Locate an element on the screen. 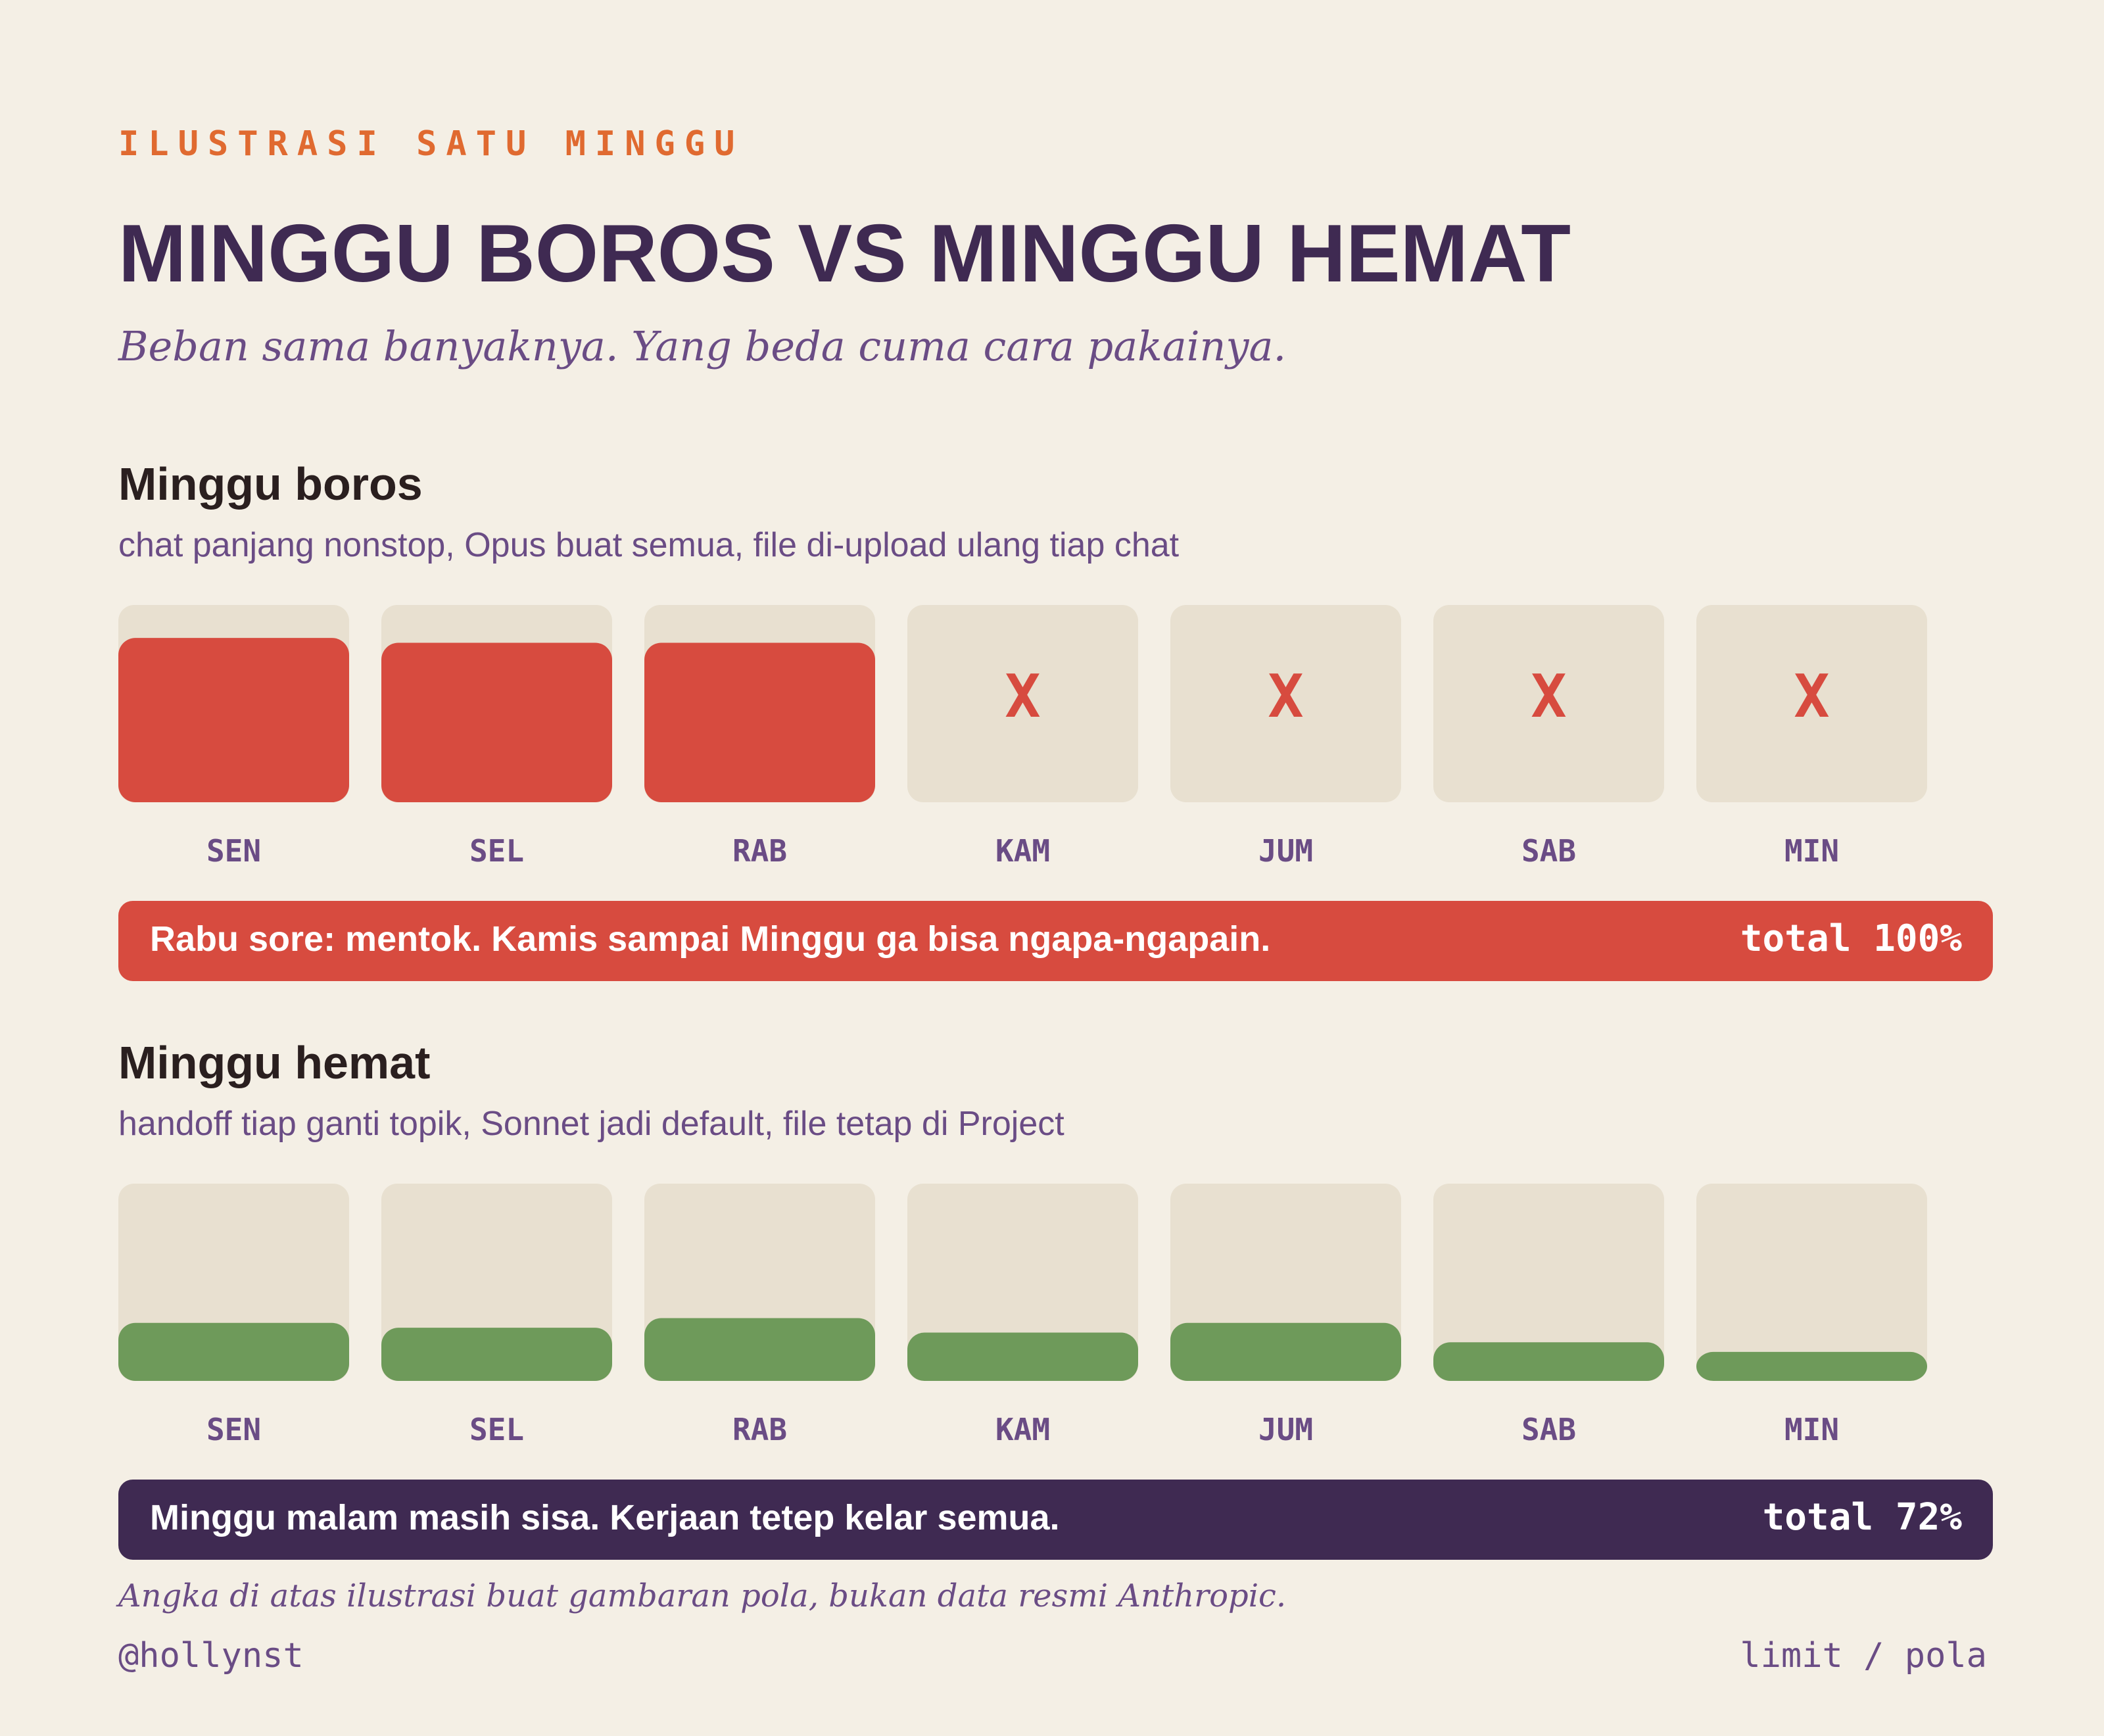  eyebrow: ILUSTRASI SATU MINGGU is located at coordinates (431, 144).